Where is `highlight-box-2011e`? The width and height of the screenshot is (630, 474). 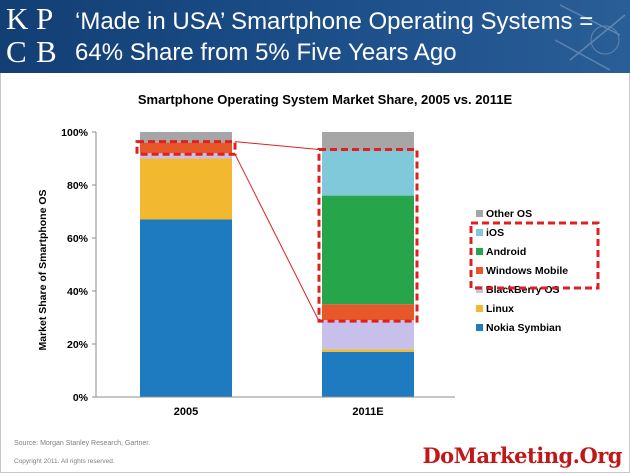
highlight-box-2011e is located at coordinates (368, 235).